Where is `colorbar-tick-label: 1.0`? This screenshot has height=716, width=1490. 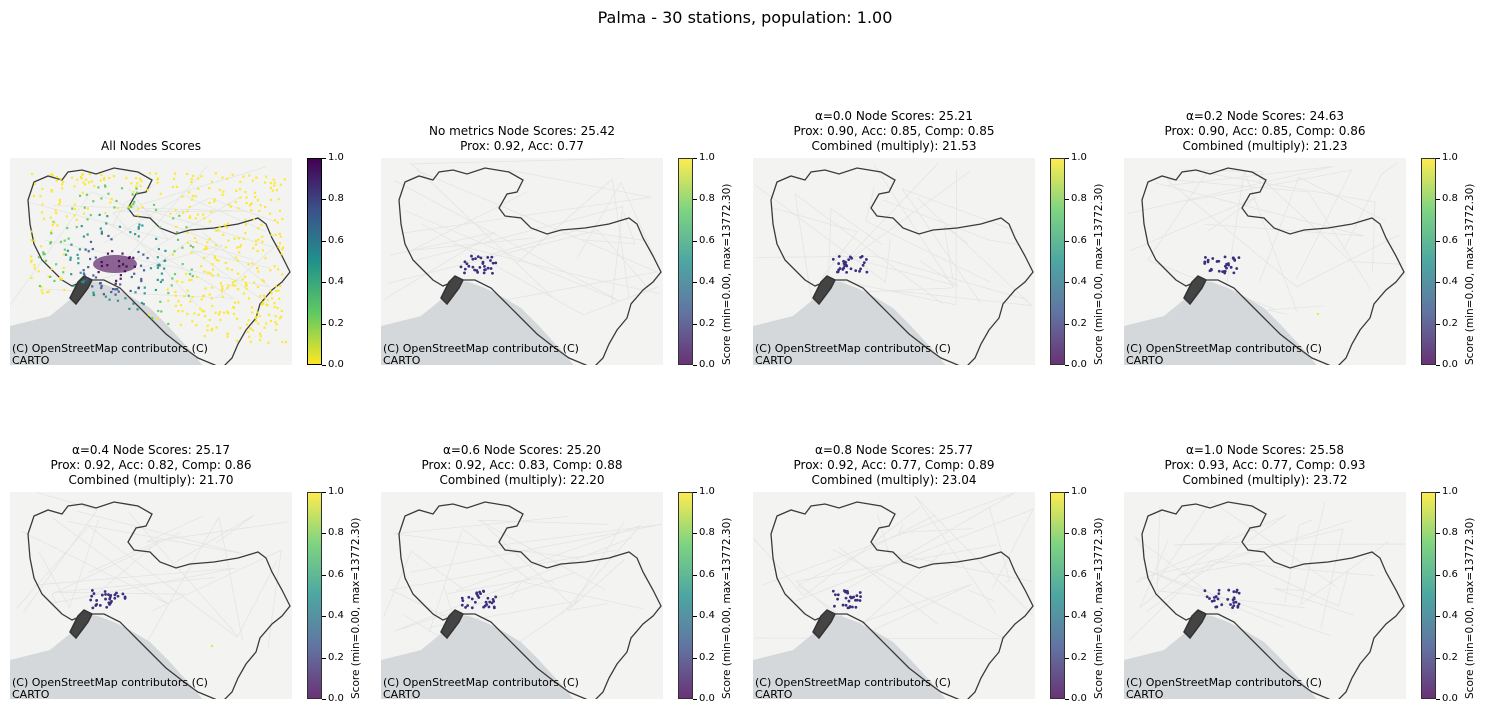
colorbar-tick-label: 1.0 is located at coordinates (707, 491).